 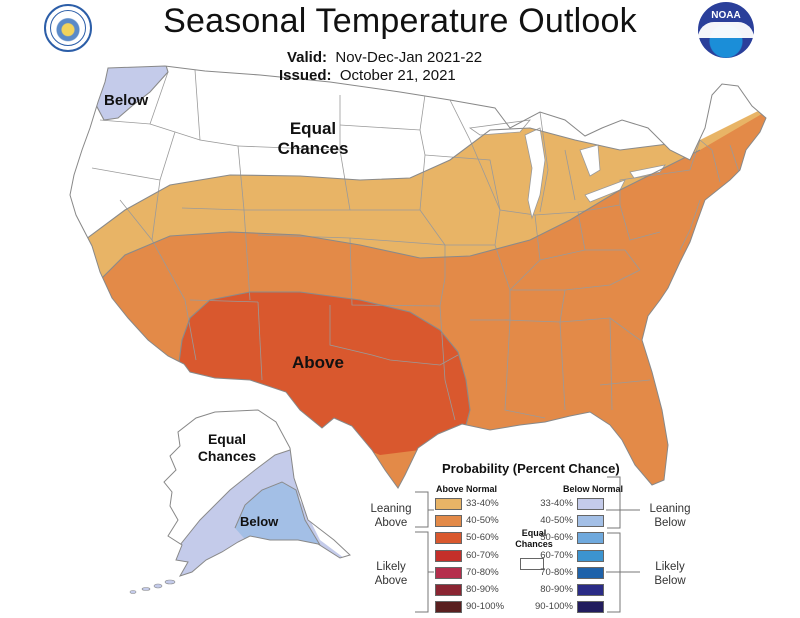 I want to click on commerce-seal-logo, so click(x=68, y=28).